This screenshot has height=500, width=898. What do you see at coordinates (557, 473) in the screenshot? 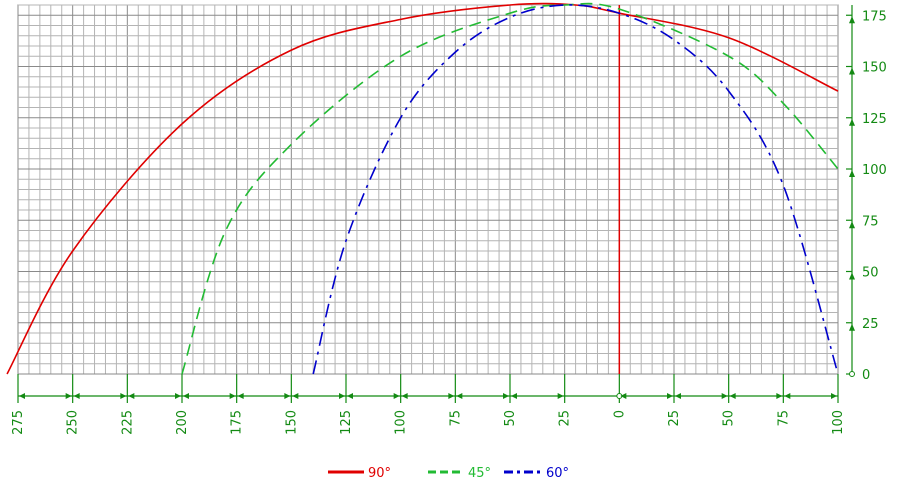
I see `legend-label: 60°` at bounding box center [557, 473].